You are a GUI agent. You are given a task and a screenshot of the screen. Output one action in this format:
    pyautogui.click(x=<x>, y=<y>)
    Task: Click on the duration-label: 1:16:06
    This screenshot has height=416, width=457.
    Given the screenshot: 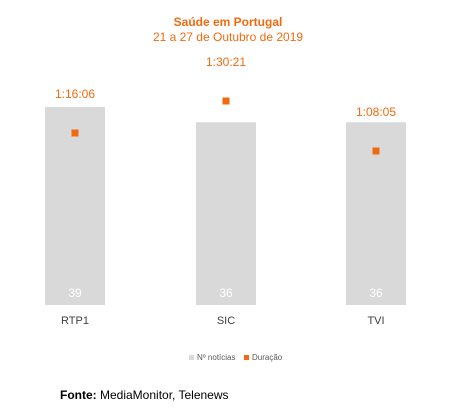 What is the action you would take?
    pyautogui.click(x=75, y=94)
    